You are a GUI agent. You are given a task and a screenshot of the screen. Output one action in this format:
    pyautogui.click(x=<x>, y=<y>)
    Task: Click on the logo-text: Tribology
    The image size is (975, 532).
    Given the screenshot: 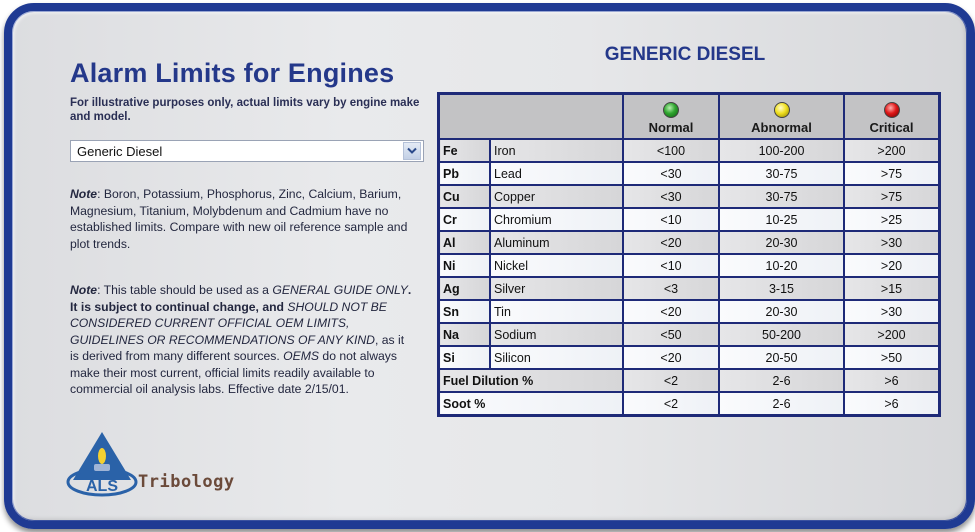 What is the action you would take?
    pyautogui.click(x=186, y=482)
    